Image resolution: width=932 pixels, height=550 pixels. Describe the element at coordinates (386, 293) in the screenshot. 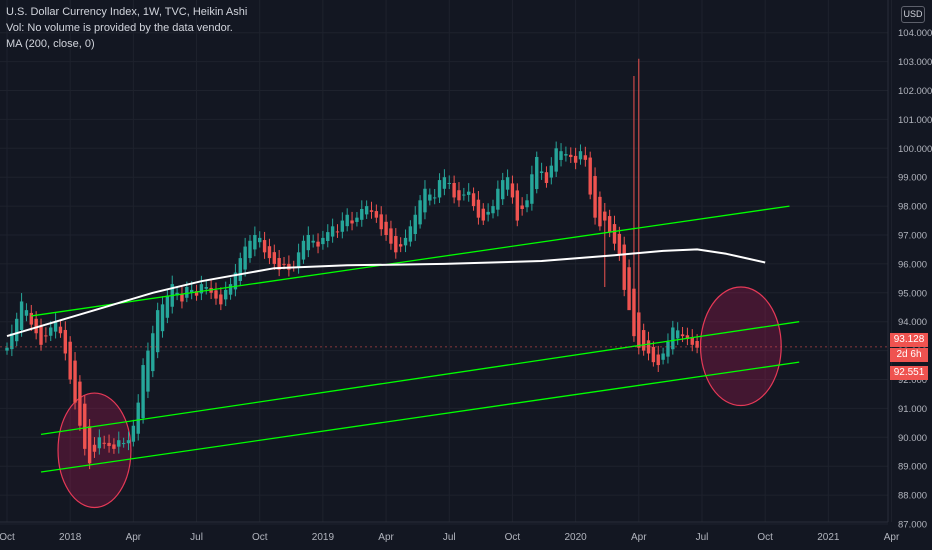

I see `moving-average-polyline` at that location.